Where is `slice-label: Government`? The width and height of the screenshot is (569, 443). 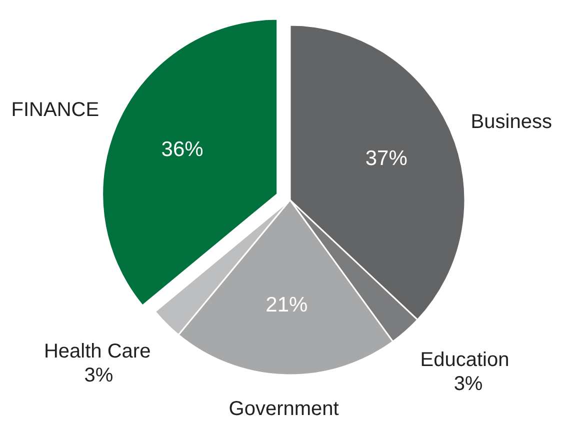 slice-label: Government is located at coordinates (284, 409).